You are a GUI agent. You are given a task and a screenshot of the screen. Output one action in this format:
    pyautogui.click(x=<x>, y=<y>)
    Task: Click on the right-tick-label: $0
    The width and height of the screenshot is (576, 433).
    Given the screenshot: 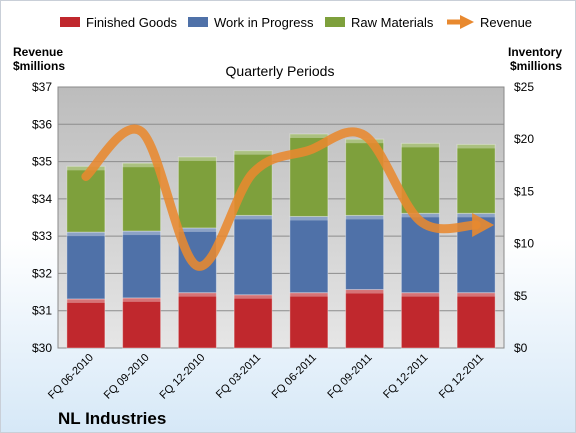 What is the action you would take?
    pyautogui.click(x=521, y=348)
    